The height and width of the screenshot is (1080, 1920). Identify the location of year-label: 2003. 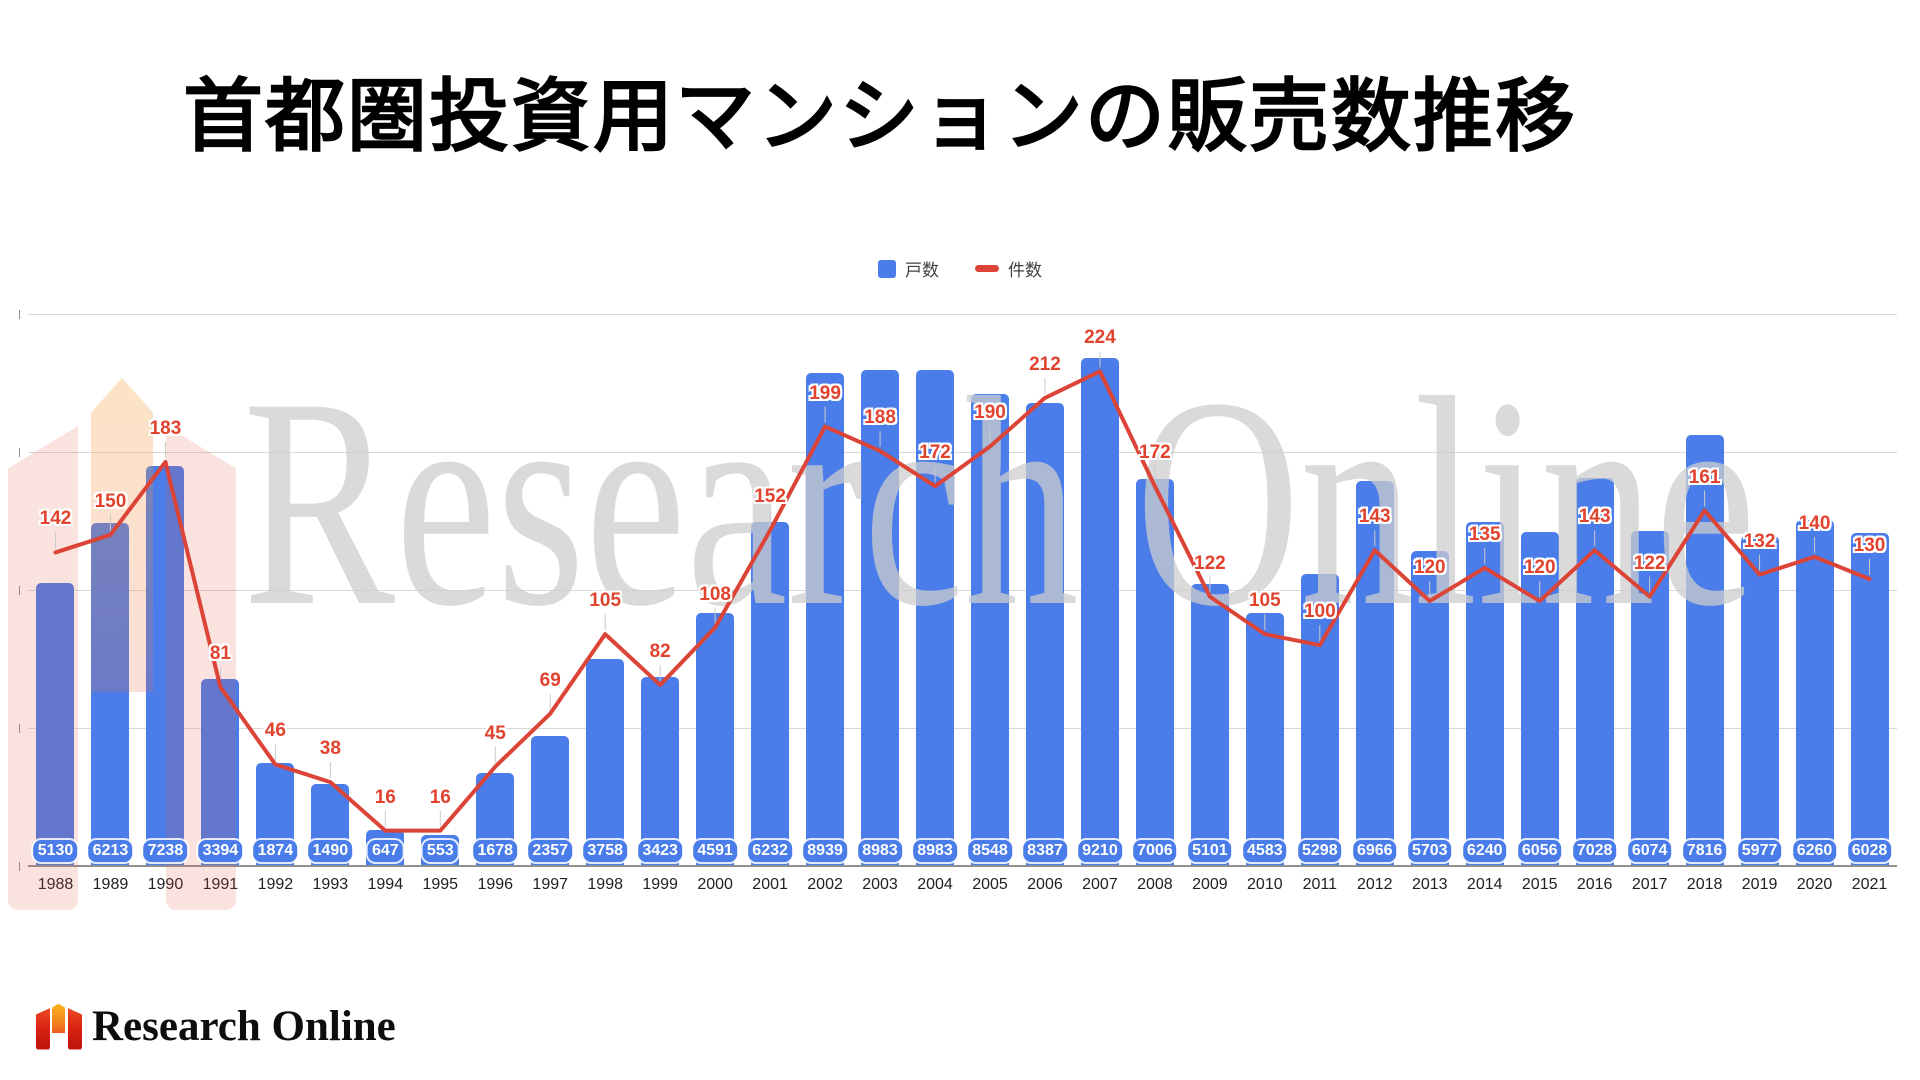
(880, 884).